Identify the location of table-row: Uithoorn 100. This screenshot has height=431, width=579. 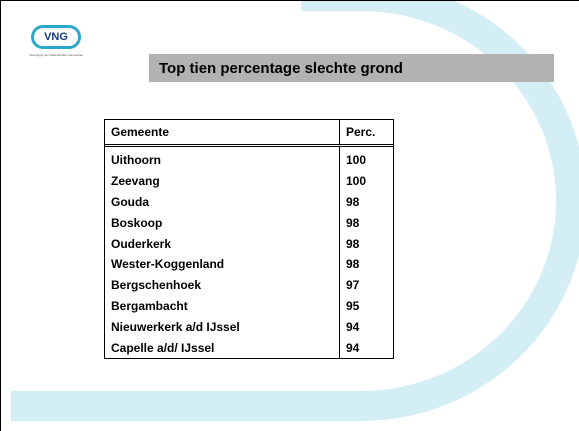
(249, 159).